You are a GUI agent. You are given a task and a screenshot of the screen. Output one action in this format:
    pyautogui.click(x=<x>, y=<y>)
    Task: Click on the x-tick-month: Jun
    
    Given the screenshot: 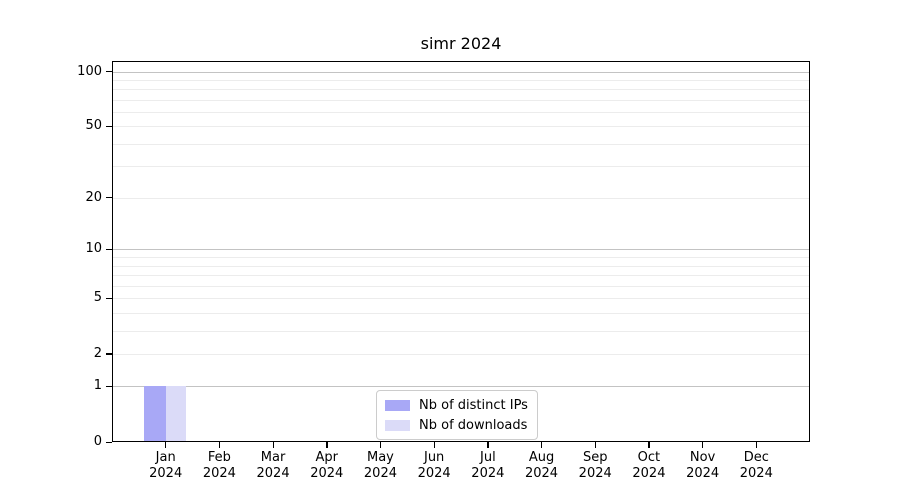 What is the action you would take?
    pyautogui.click(x=434, y=457)
    